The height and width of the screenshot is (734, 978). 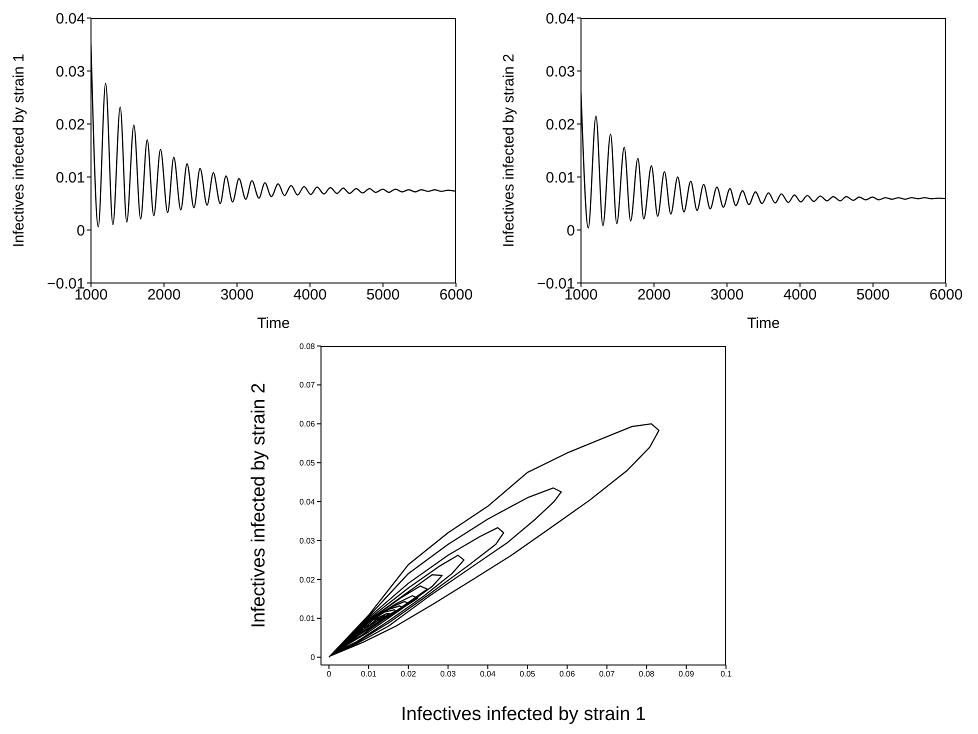 What do you see at coordinates (307, 346) in the screenshot?
I see `y-tick-label: 0.08` at bounding box center [307, 346].